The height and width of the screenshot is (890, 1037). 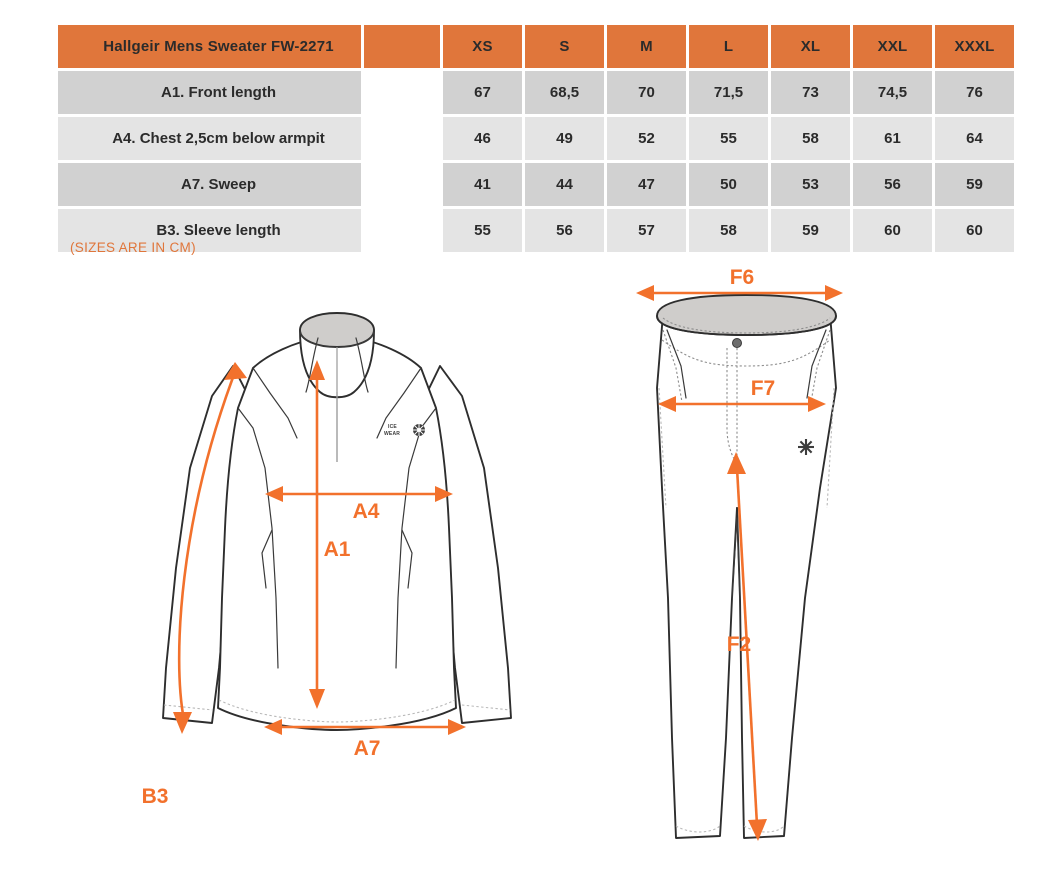 I want to click on column-header-xxl: XXL, so click(x=892, y=46).